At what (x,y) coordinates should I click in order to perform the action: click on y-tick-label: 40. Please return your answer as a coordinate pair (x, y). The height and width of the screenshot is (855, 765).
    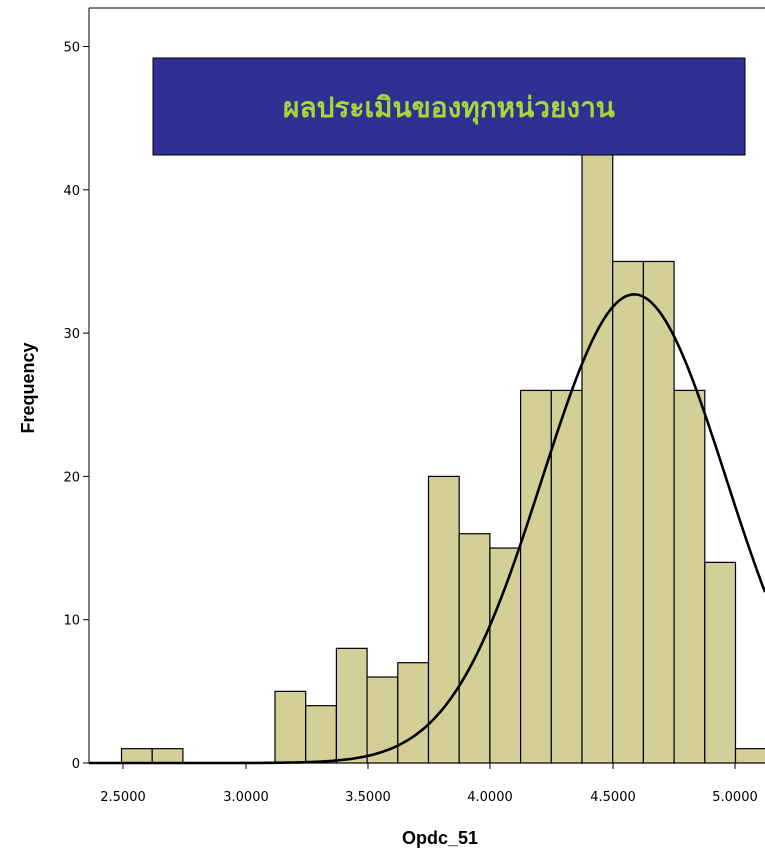
    Looking at the image, I should click on (71, 191).